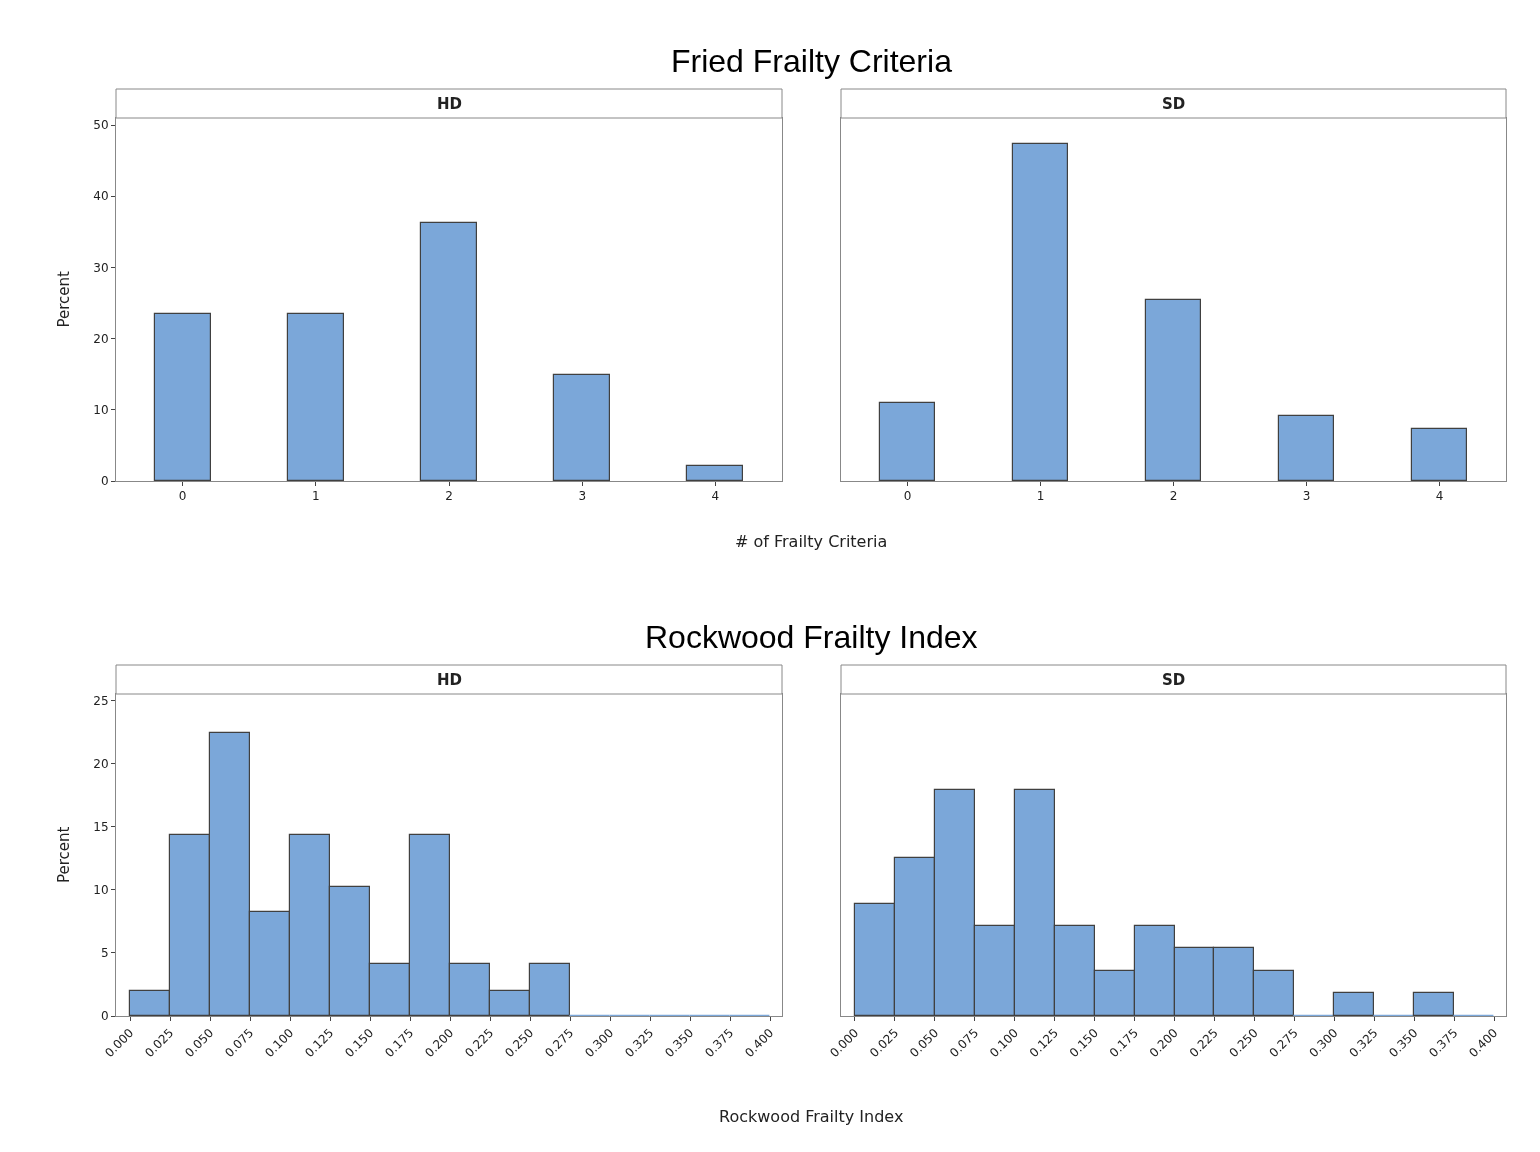 The width and height of the screenshot is (1540, 1152). What do you see at coordinates (104, 953) in the screenshot?
I see `y-tick-label: 5` at bounding box center [104, 953].